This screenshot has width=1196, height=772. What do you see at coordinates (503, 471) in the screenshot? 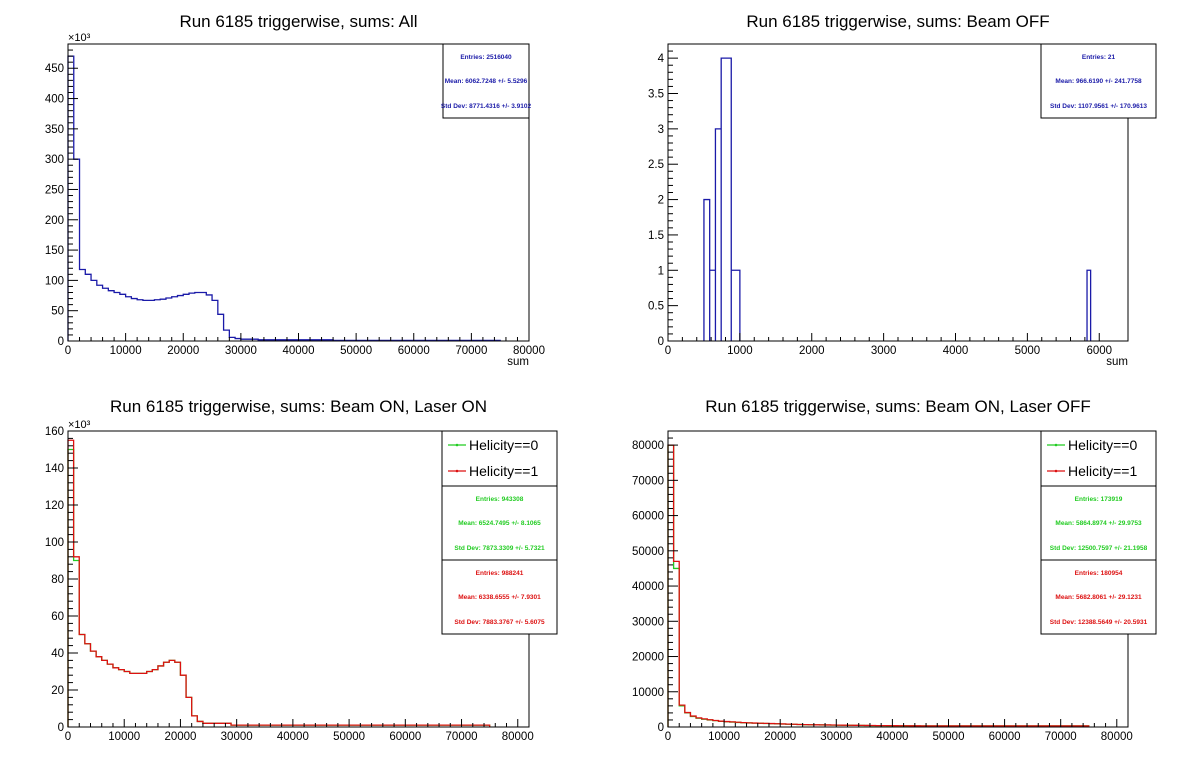
I see `legend-label: Helicity==1` at bounding box center [503, 471].